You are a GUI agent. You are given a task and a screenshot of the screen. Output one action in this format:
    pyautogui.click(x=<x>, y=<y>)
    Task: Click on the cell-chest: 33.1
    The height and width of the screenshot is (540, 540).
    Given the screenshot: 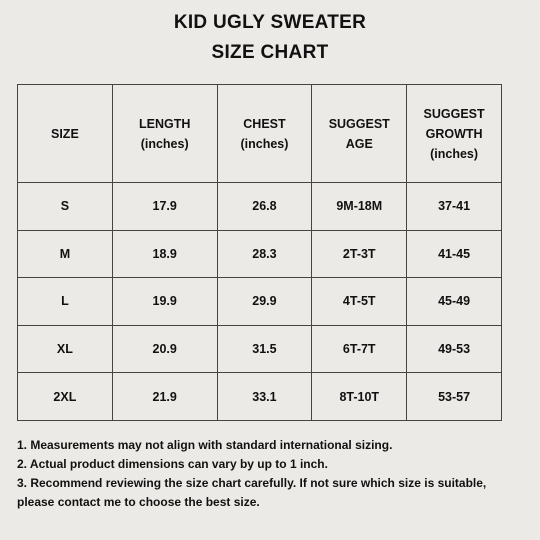 What is the action you would take?
    pyautogui.click(x=264, y=396)
    